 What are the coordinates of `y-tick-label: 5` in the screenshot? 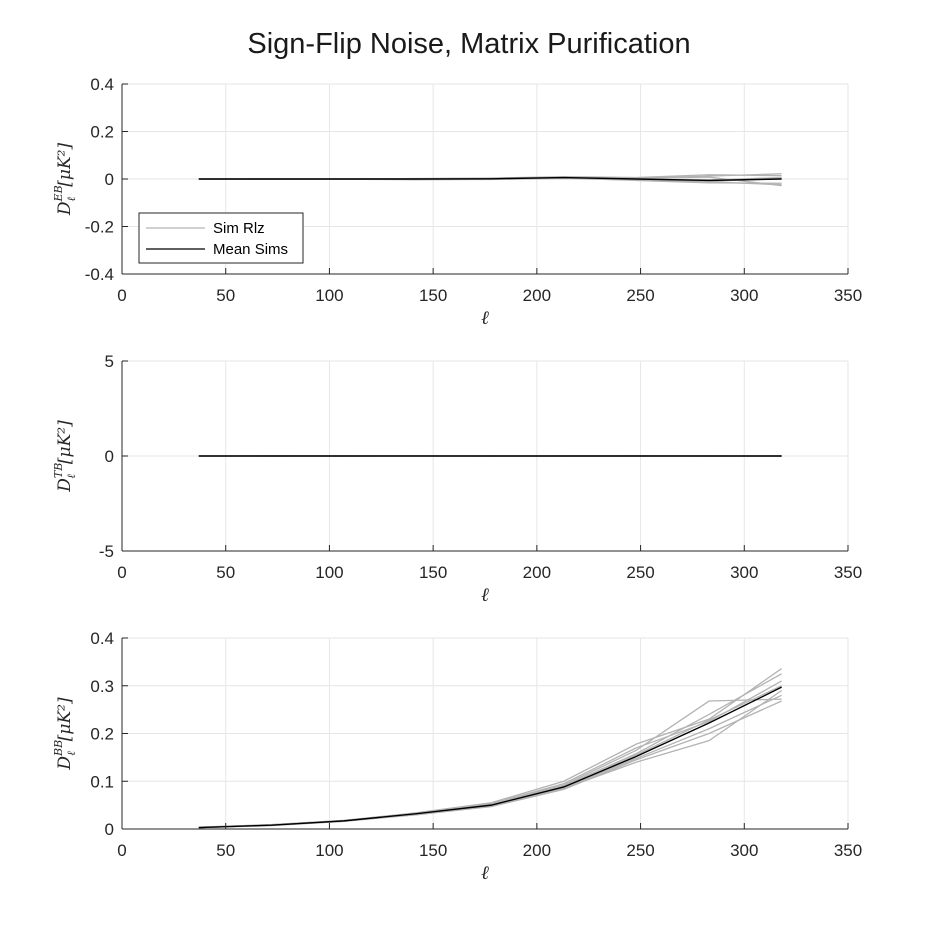 It's located at (109, 361).